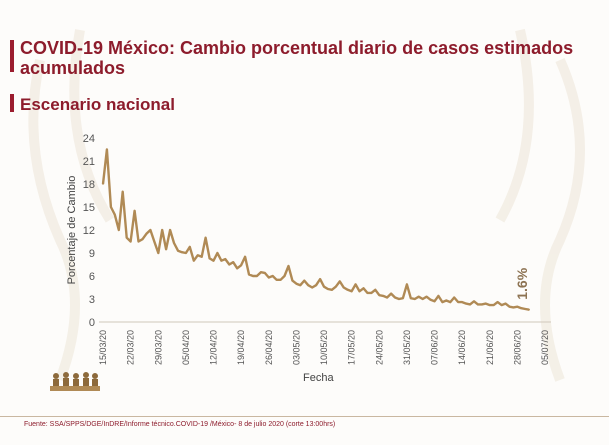  What do you see at coordinates (12, 56) in the screenshot?
I see `title-accent-bar` at bounding box center [12, 56].